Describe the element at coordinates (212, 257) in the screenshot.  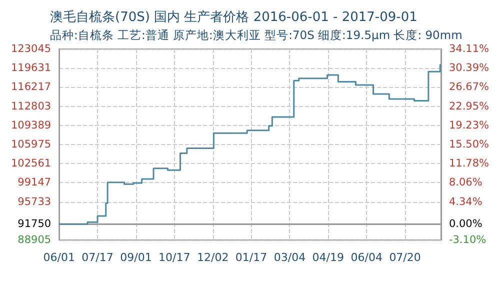
I see `x-tick-label: 12/02` at that location.